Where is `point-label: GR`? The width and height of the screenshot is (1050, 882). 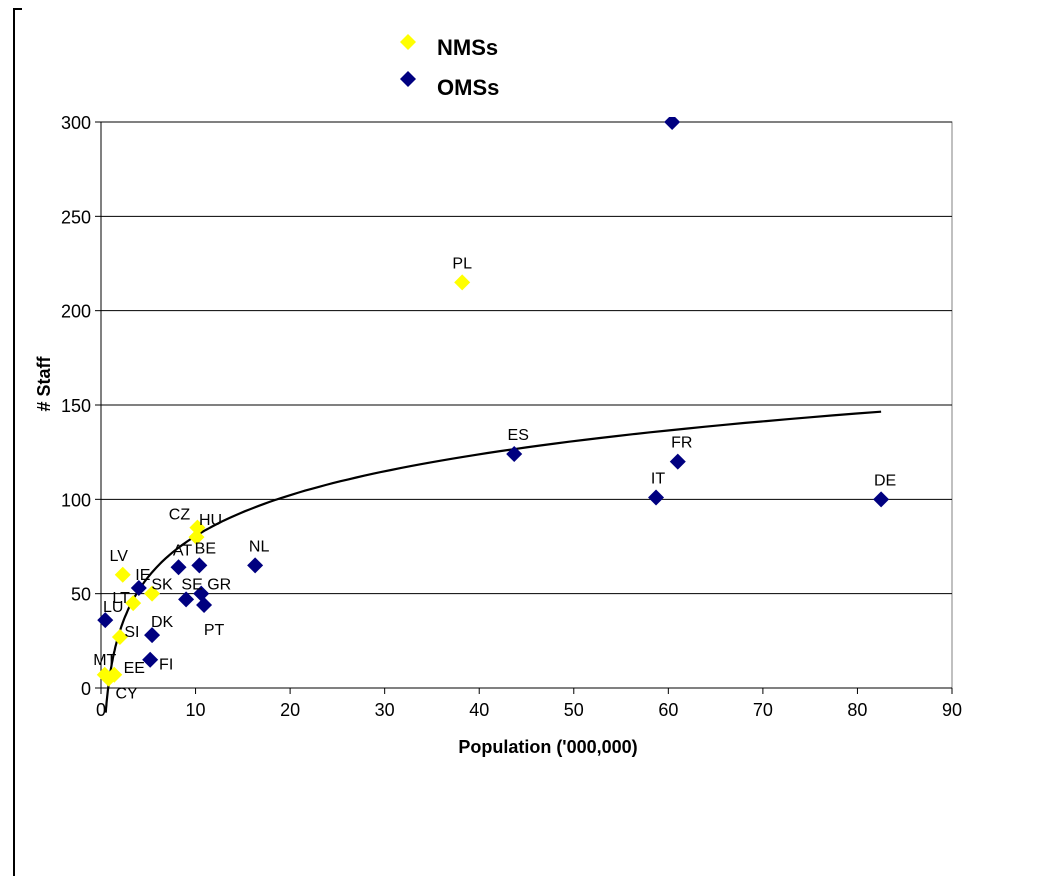 point-label: GR is located at coordinates (219, 585).